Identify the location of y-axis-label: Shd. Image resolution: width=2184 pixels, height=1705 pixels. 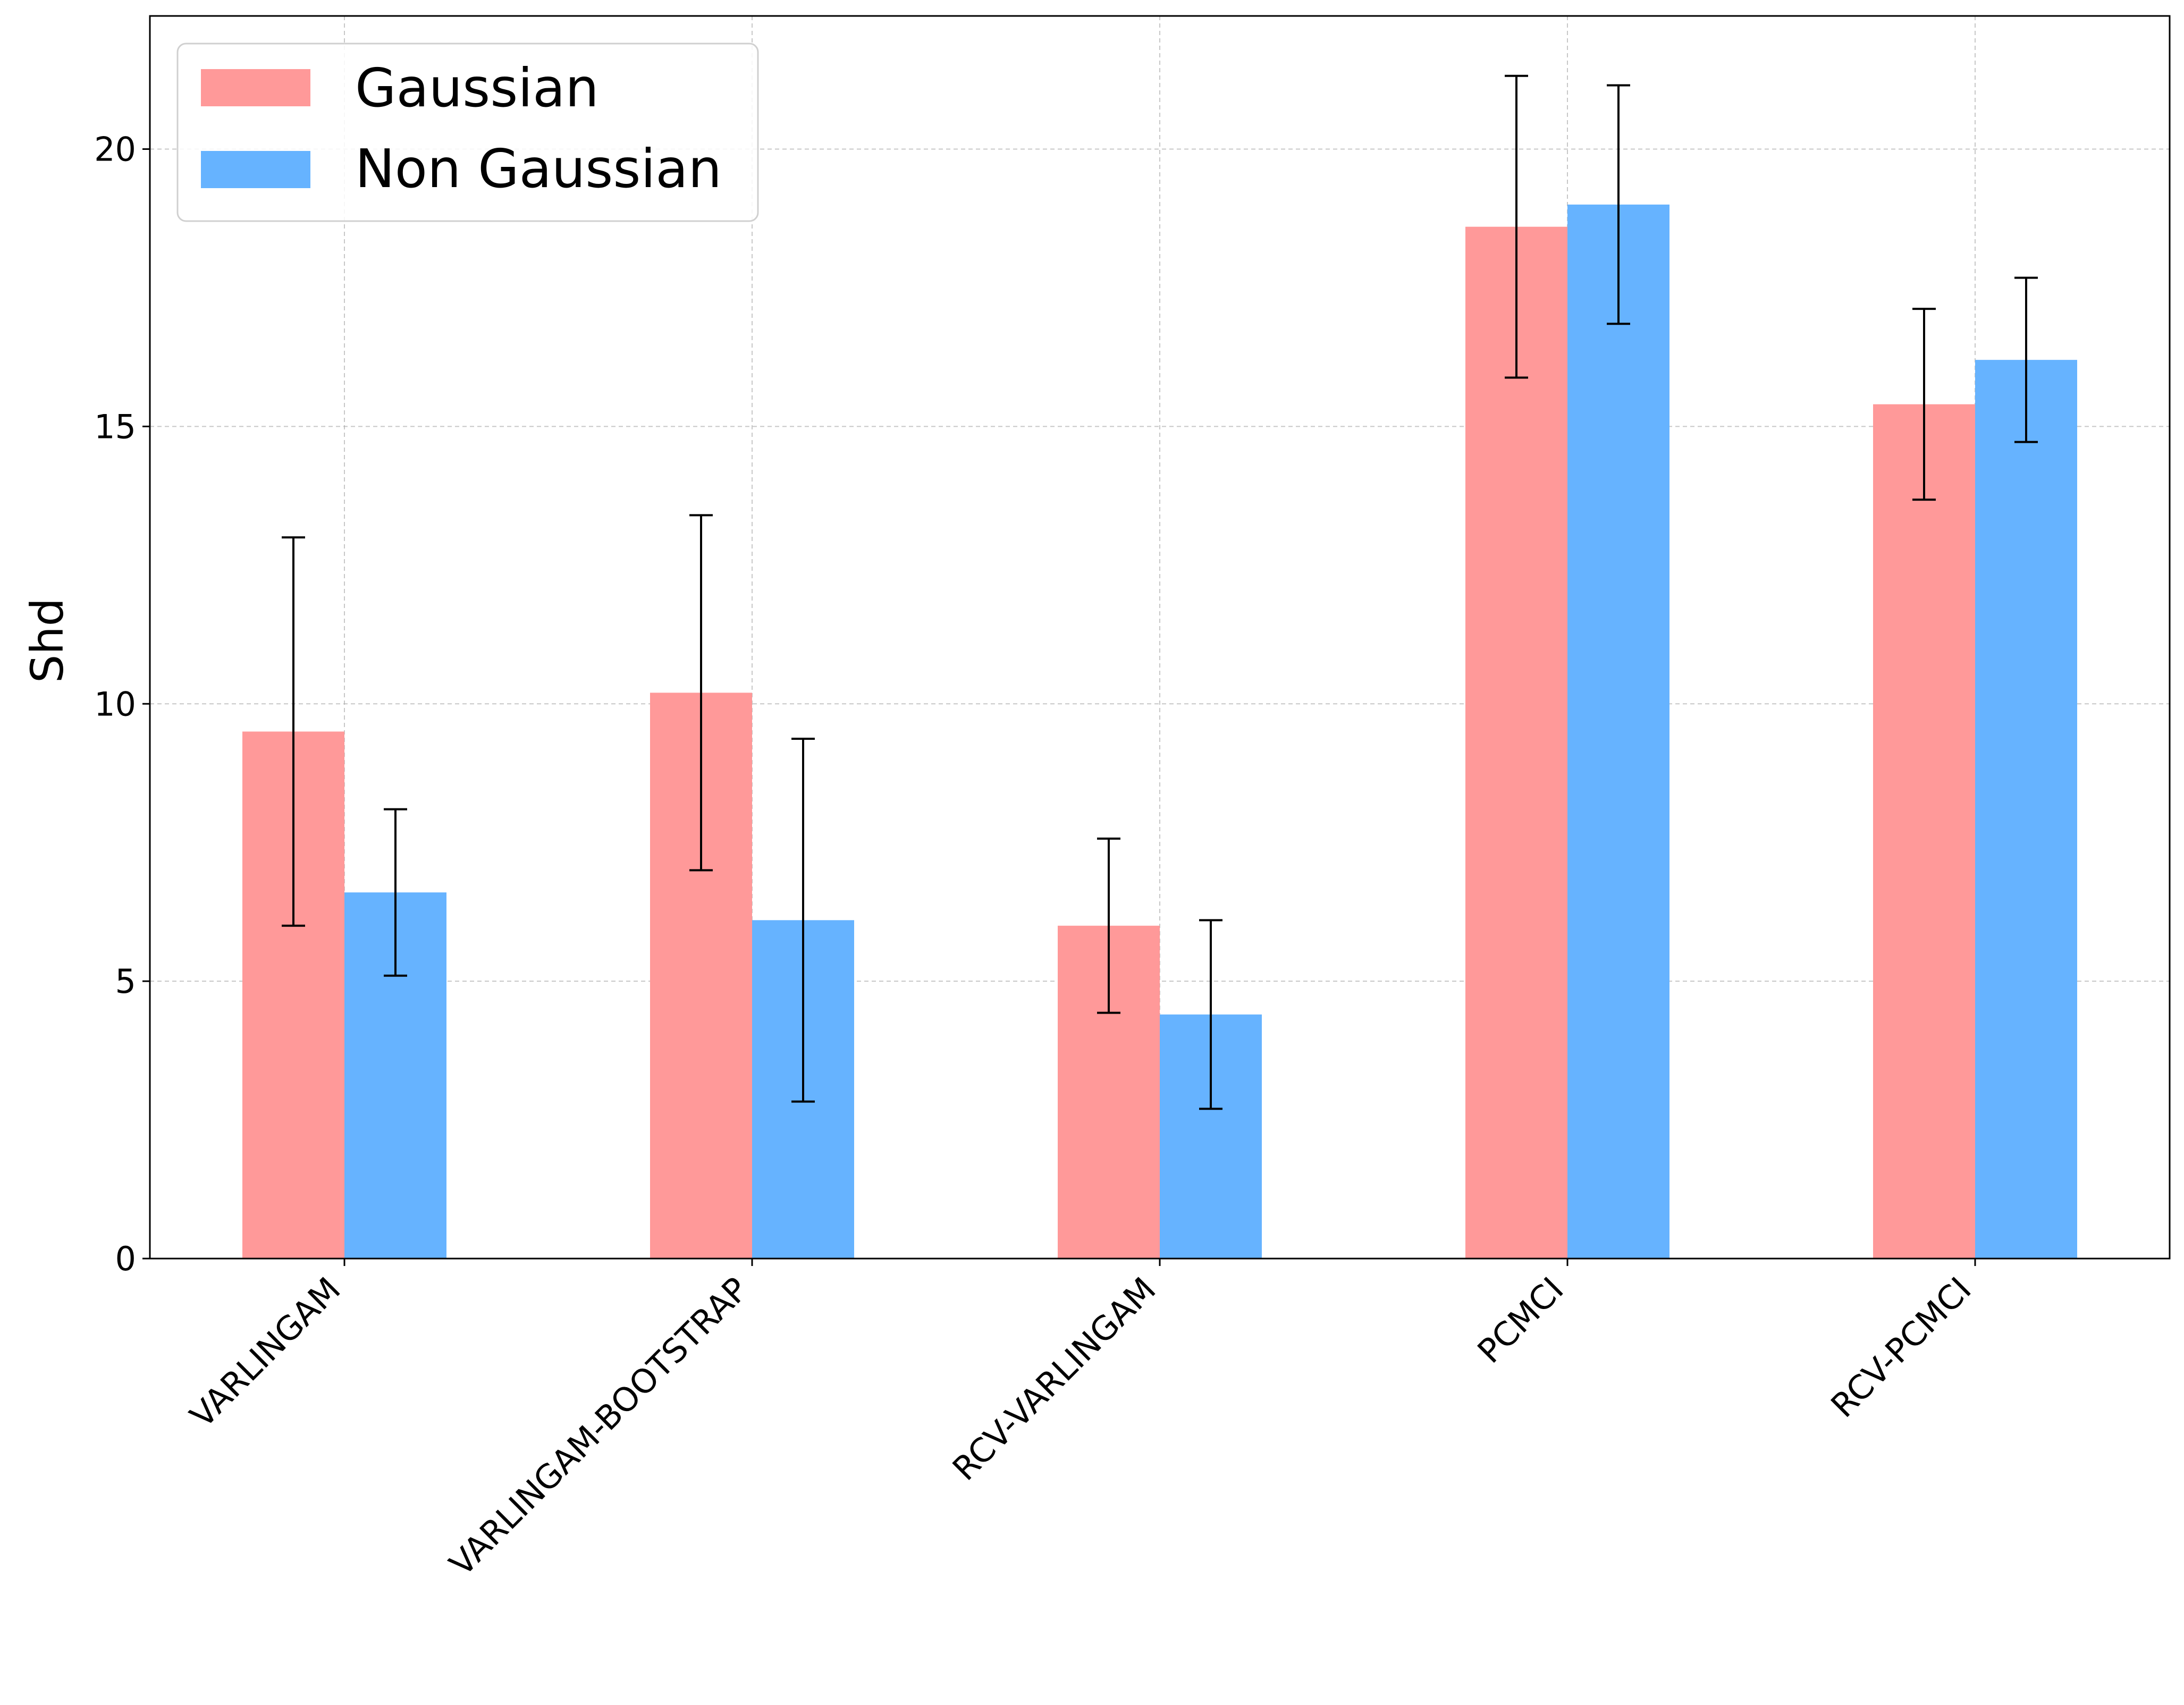
(47, 641).